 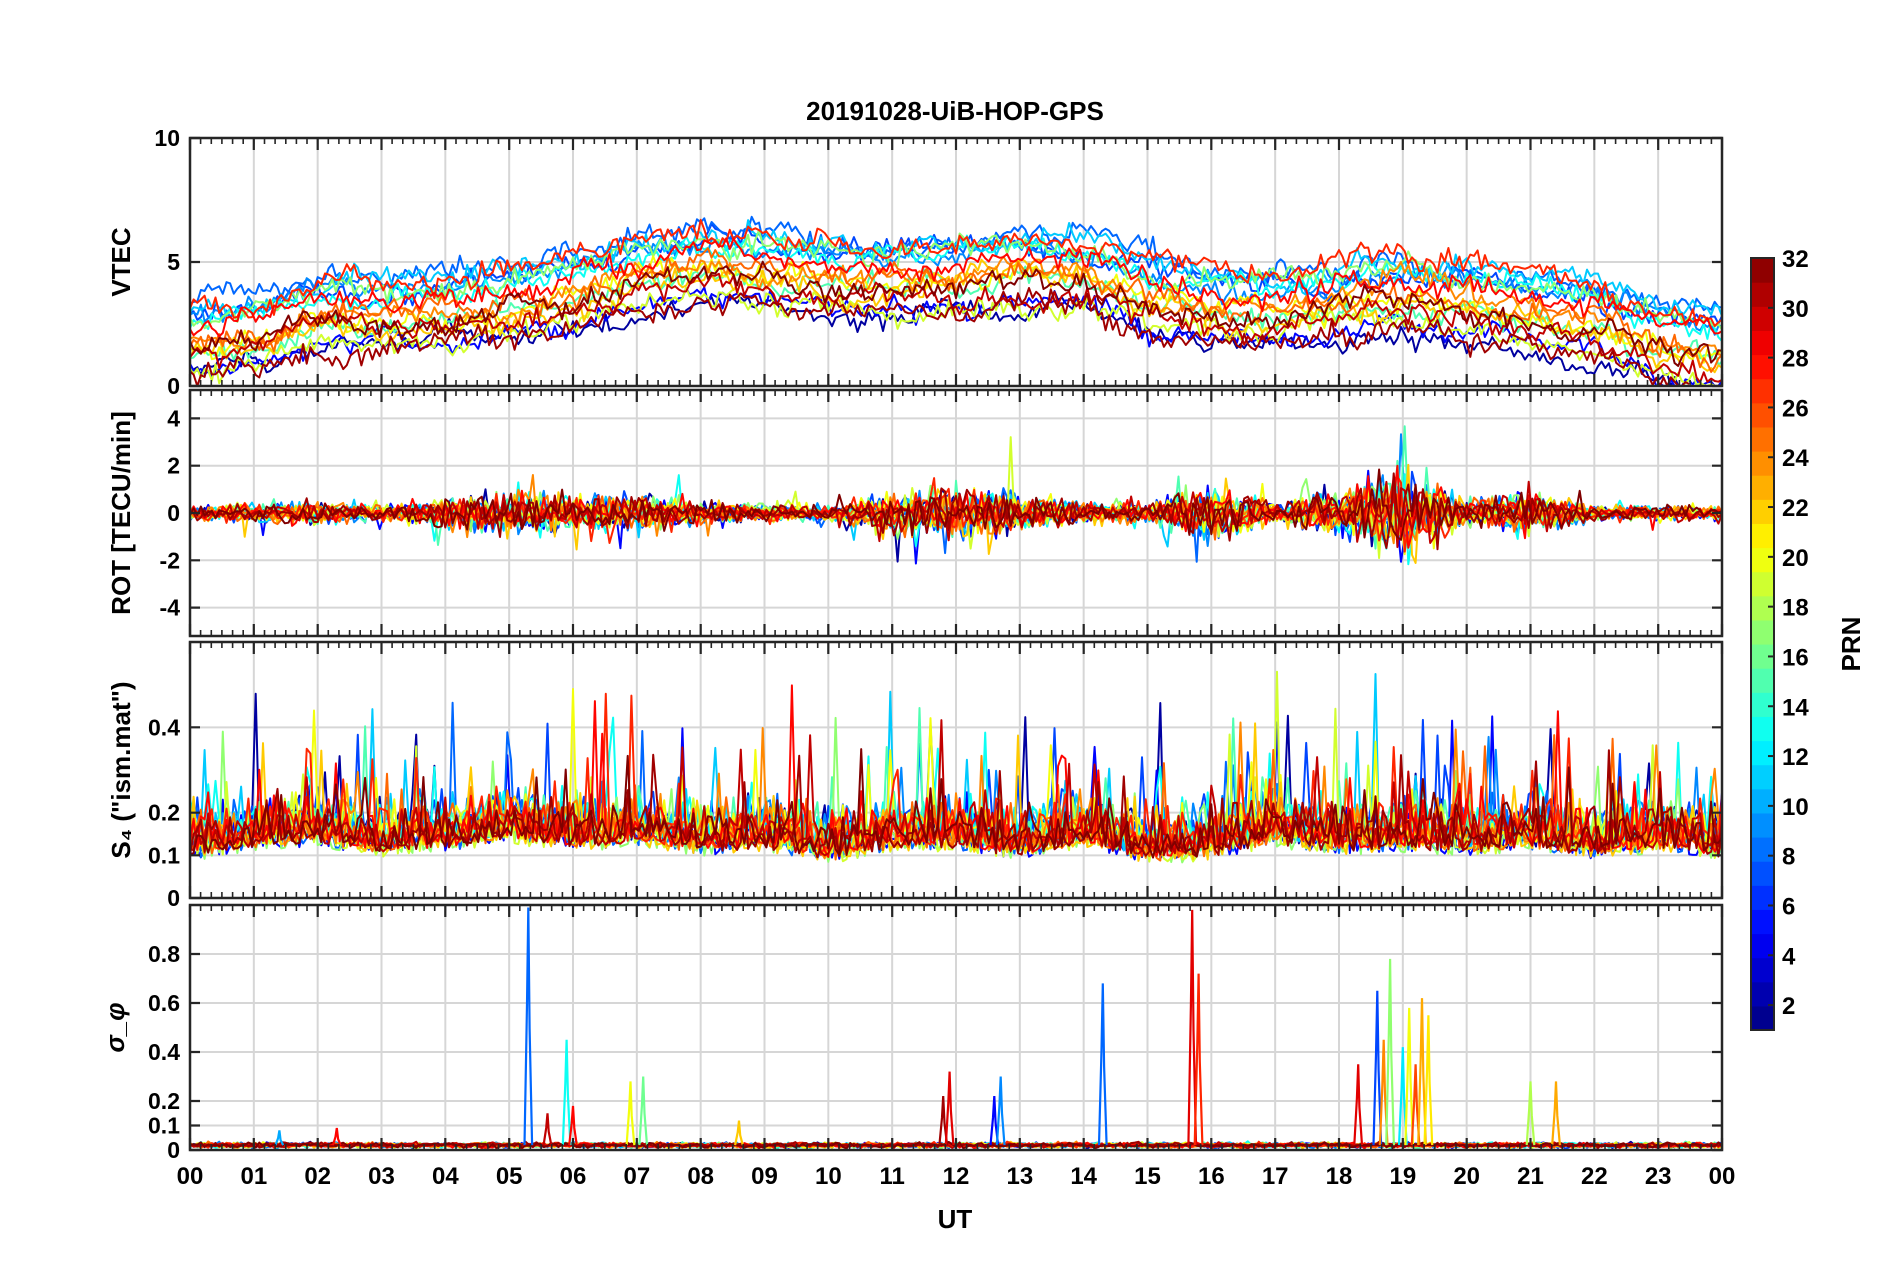 I want to click on x-tick-label: 09, so click(x=764, y=1176).